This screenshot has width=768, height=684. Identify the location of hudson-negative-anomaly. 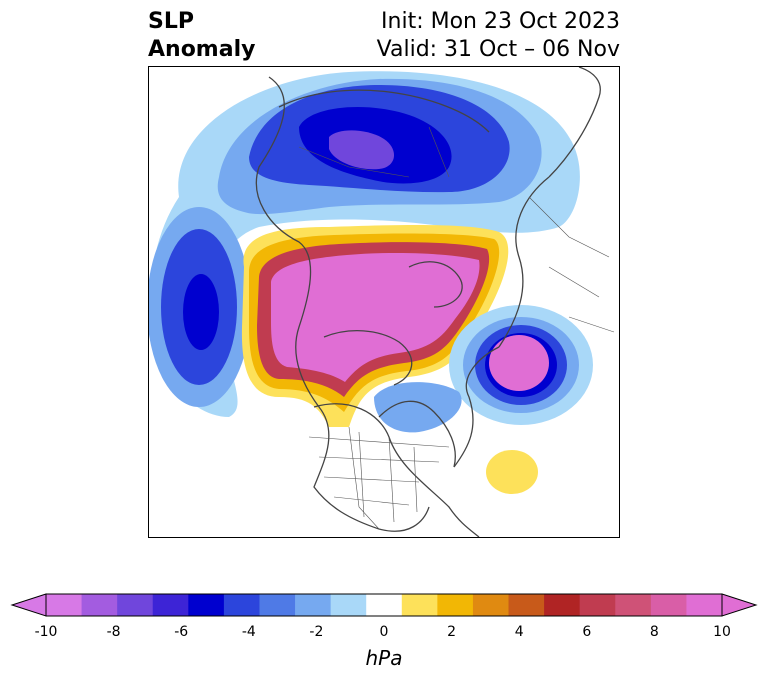
(418, 407).